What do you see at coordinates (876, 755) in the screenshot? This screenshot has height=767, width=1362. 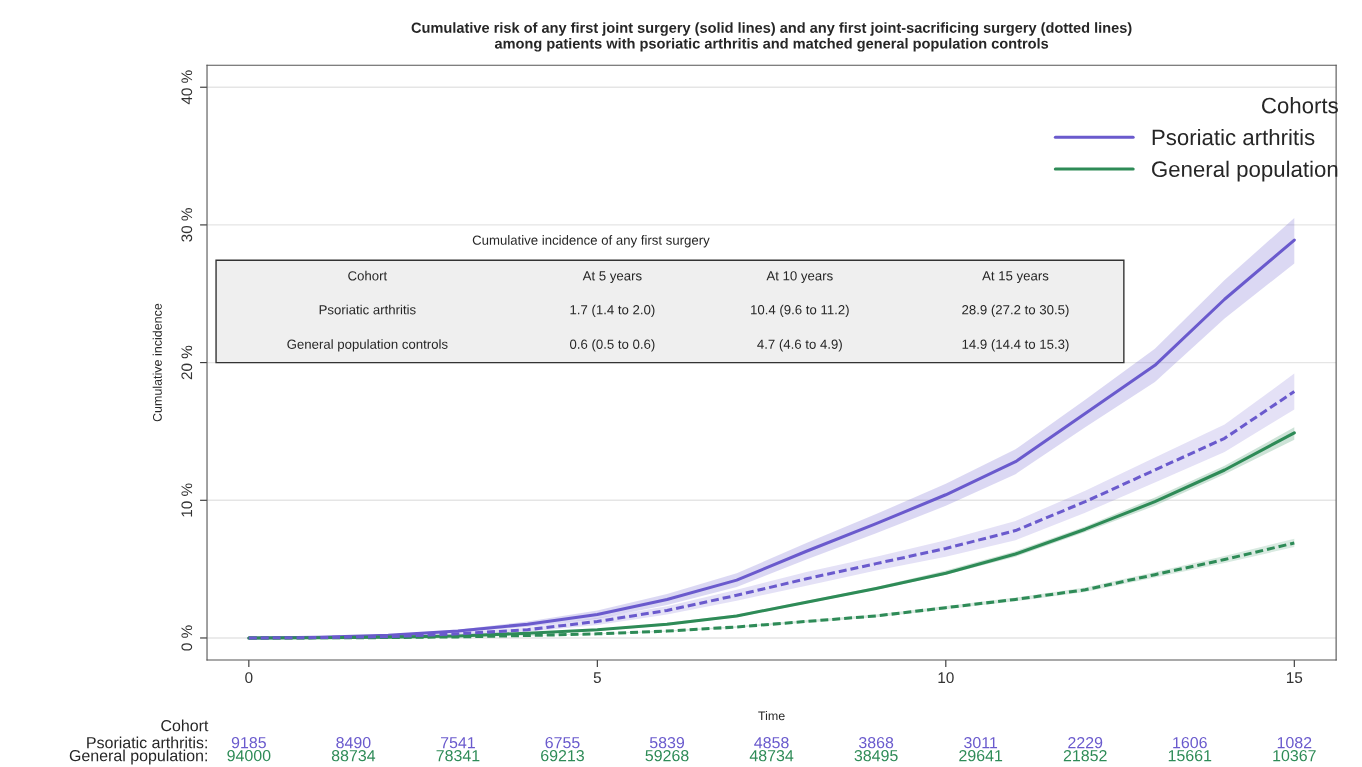 I see `text: 38495` at bounding box center [876, 755].